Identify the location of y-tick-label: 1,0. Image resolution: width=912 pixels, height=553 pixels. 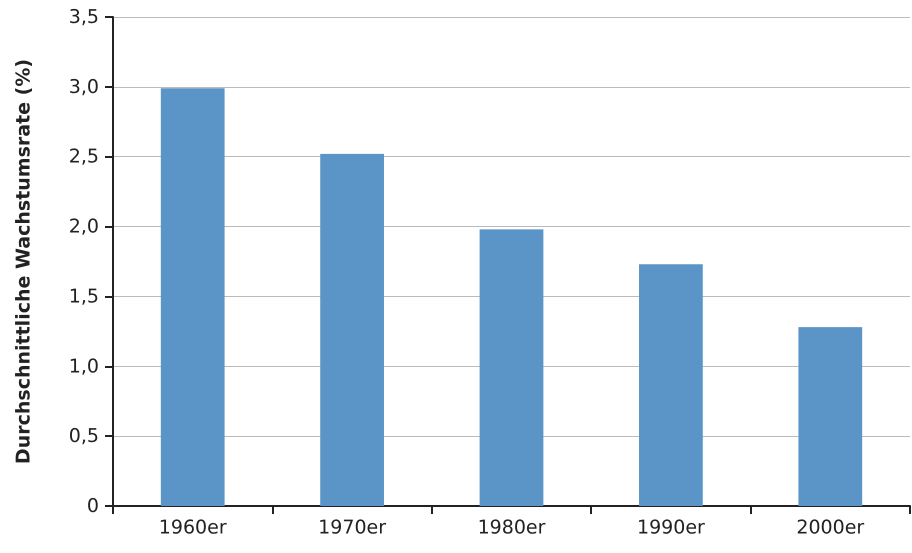
(83, 366).